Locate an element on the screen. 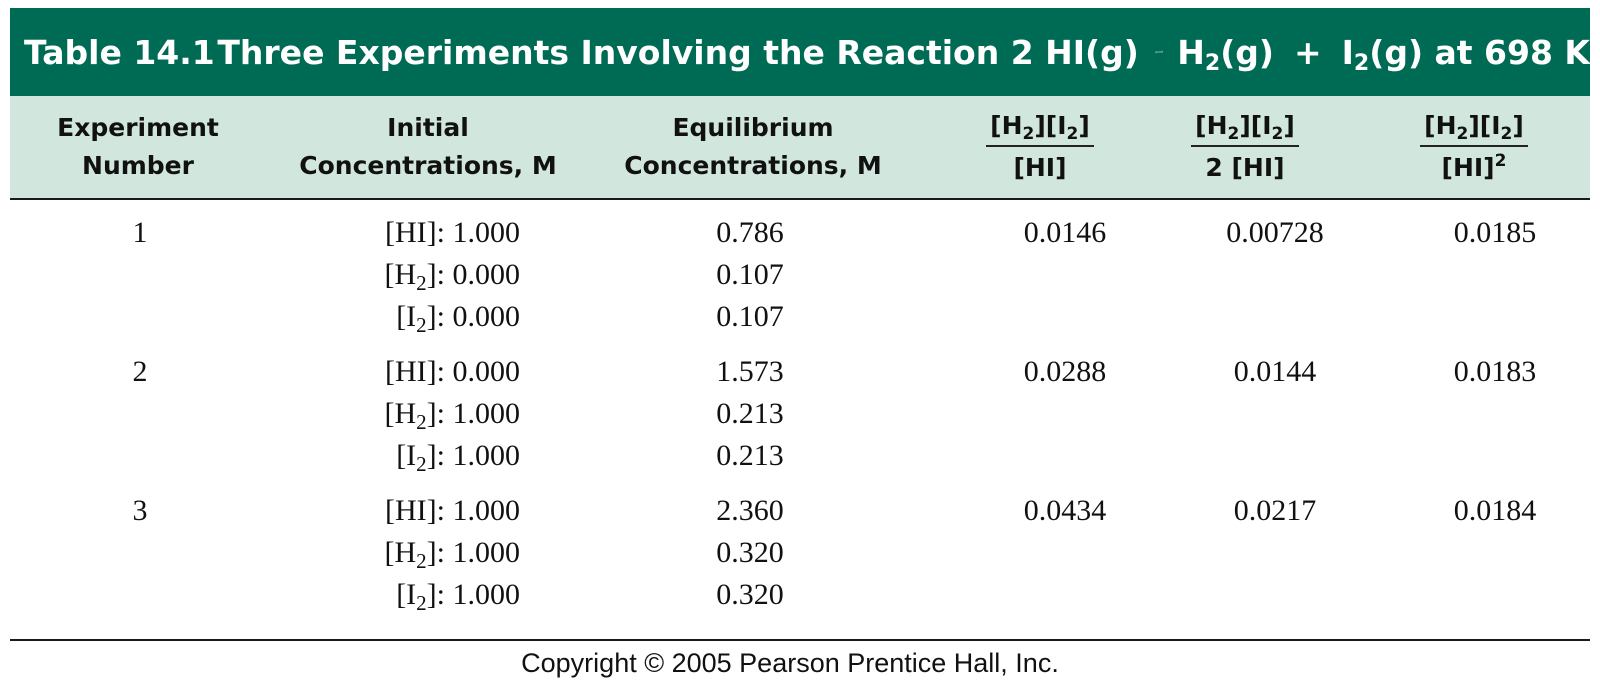 This screenshot has height=688, width=1600. table-bottom-rule is located at coordinates (800, 640).